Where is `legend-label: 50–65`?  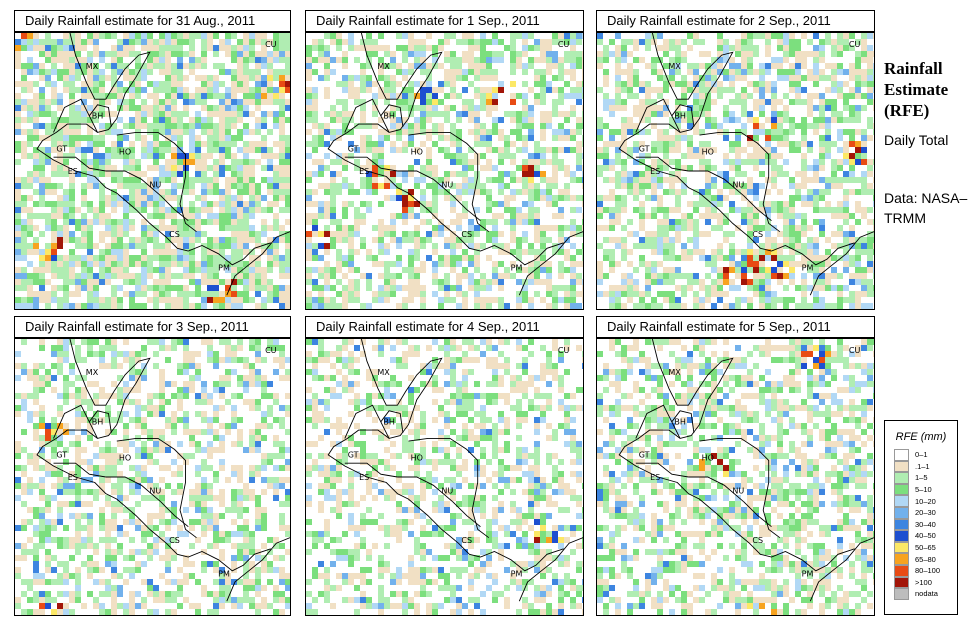
legend-label: 50–65 is located at coordinates (925, 548).